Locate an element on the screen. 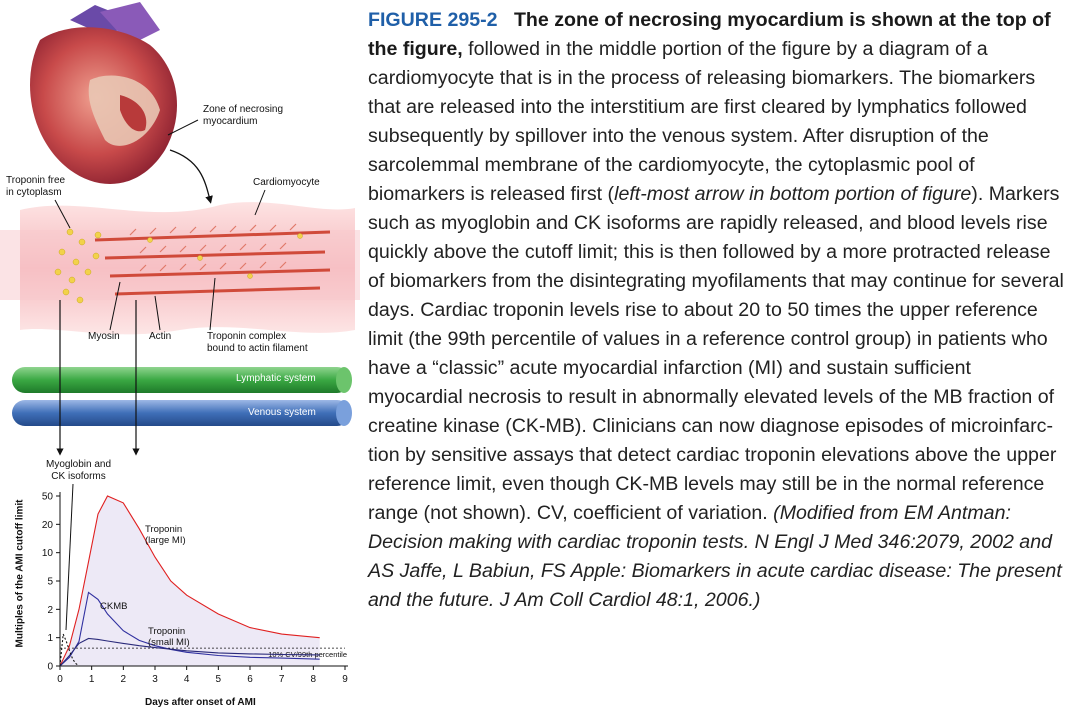  label-cardiomyocyte: Cardiomyocyte is located at coordinates (286, 182).